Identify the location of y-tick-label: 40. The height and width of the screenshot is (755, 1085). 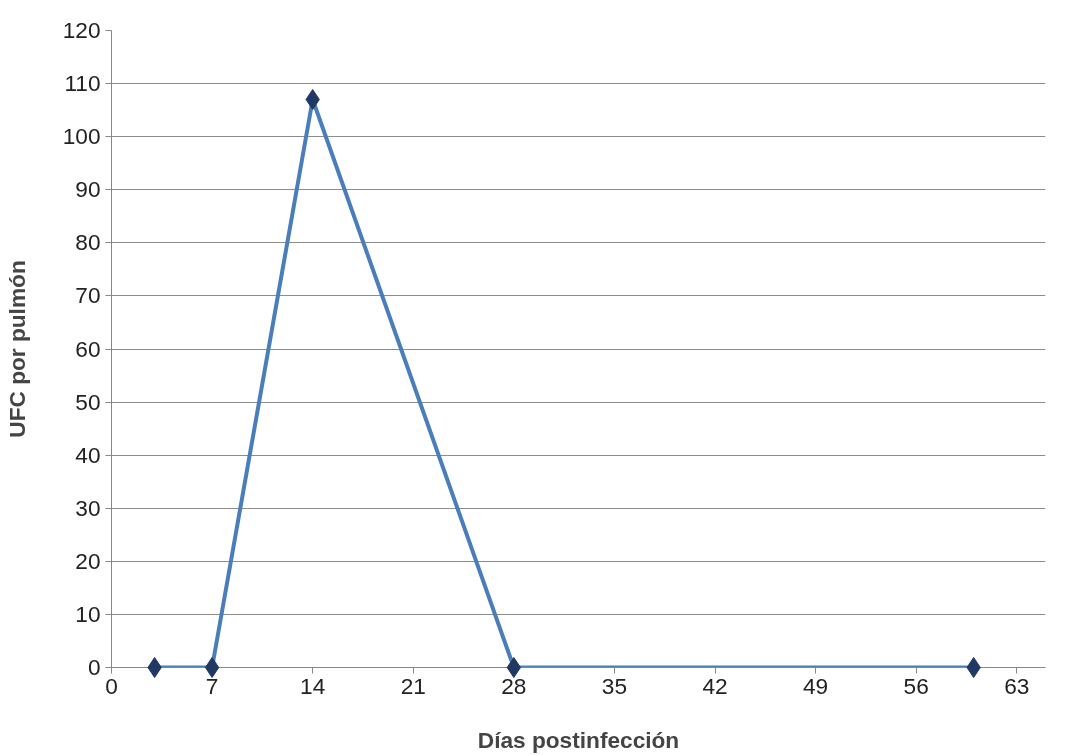
(88, 454).